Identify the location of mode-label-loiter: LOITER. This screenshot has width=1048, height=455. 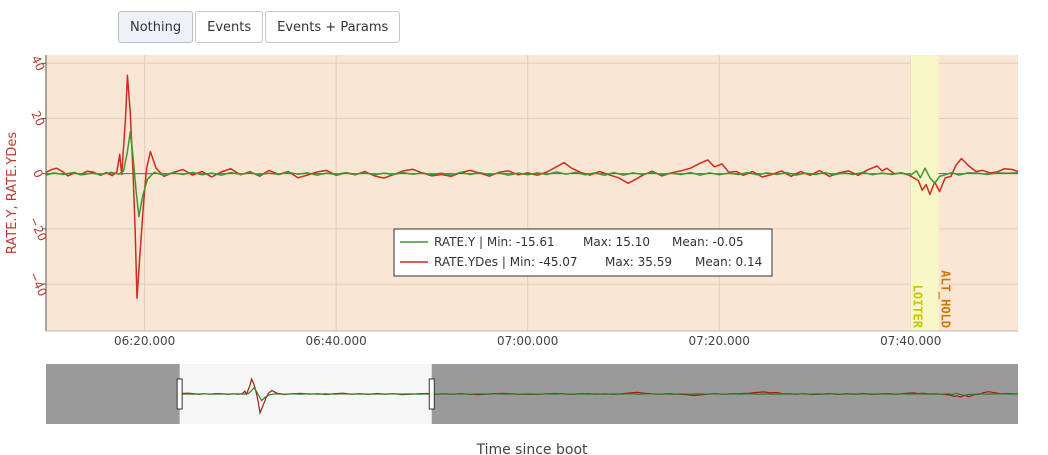
(918, 307).